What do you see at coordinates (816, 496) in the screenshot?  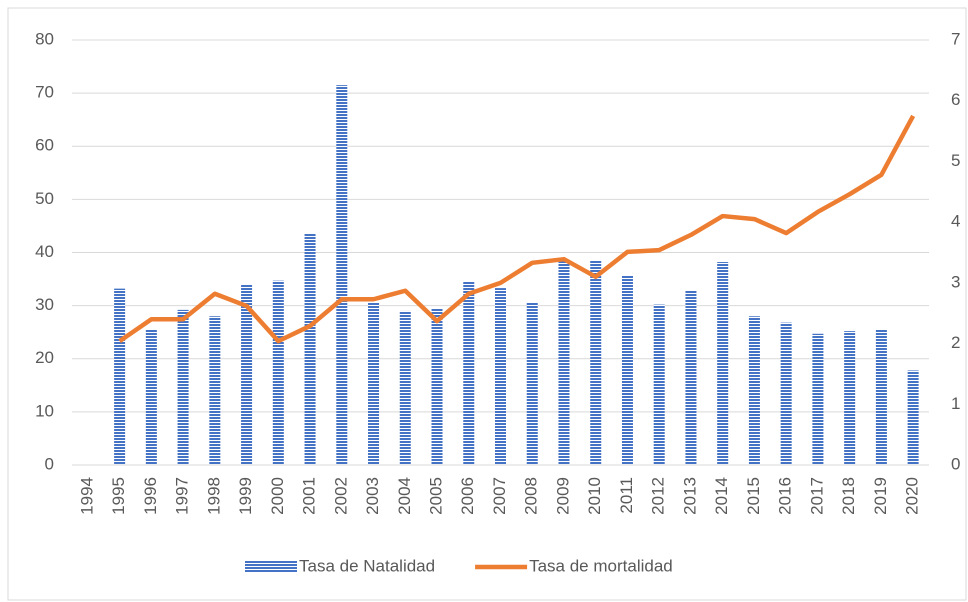 I see `x-tick-label: 2017` at bounding box center [816, 496].